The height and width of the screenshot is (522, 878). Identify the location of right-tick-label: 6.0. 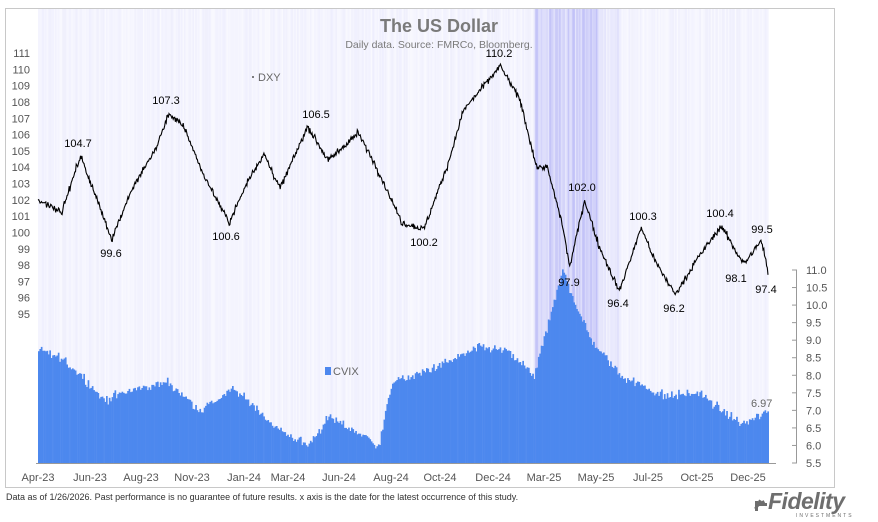
(813, 447).